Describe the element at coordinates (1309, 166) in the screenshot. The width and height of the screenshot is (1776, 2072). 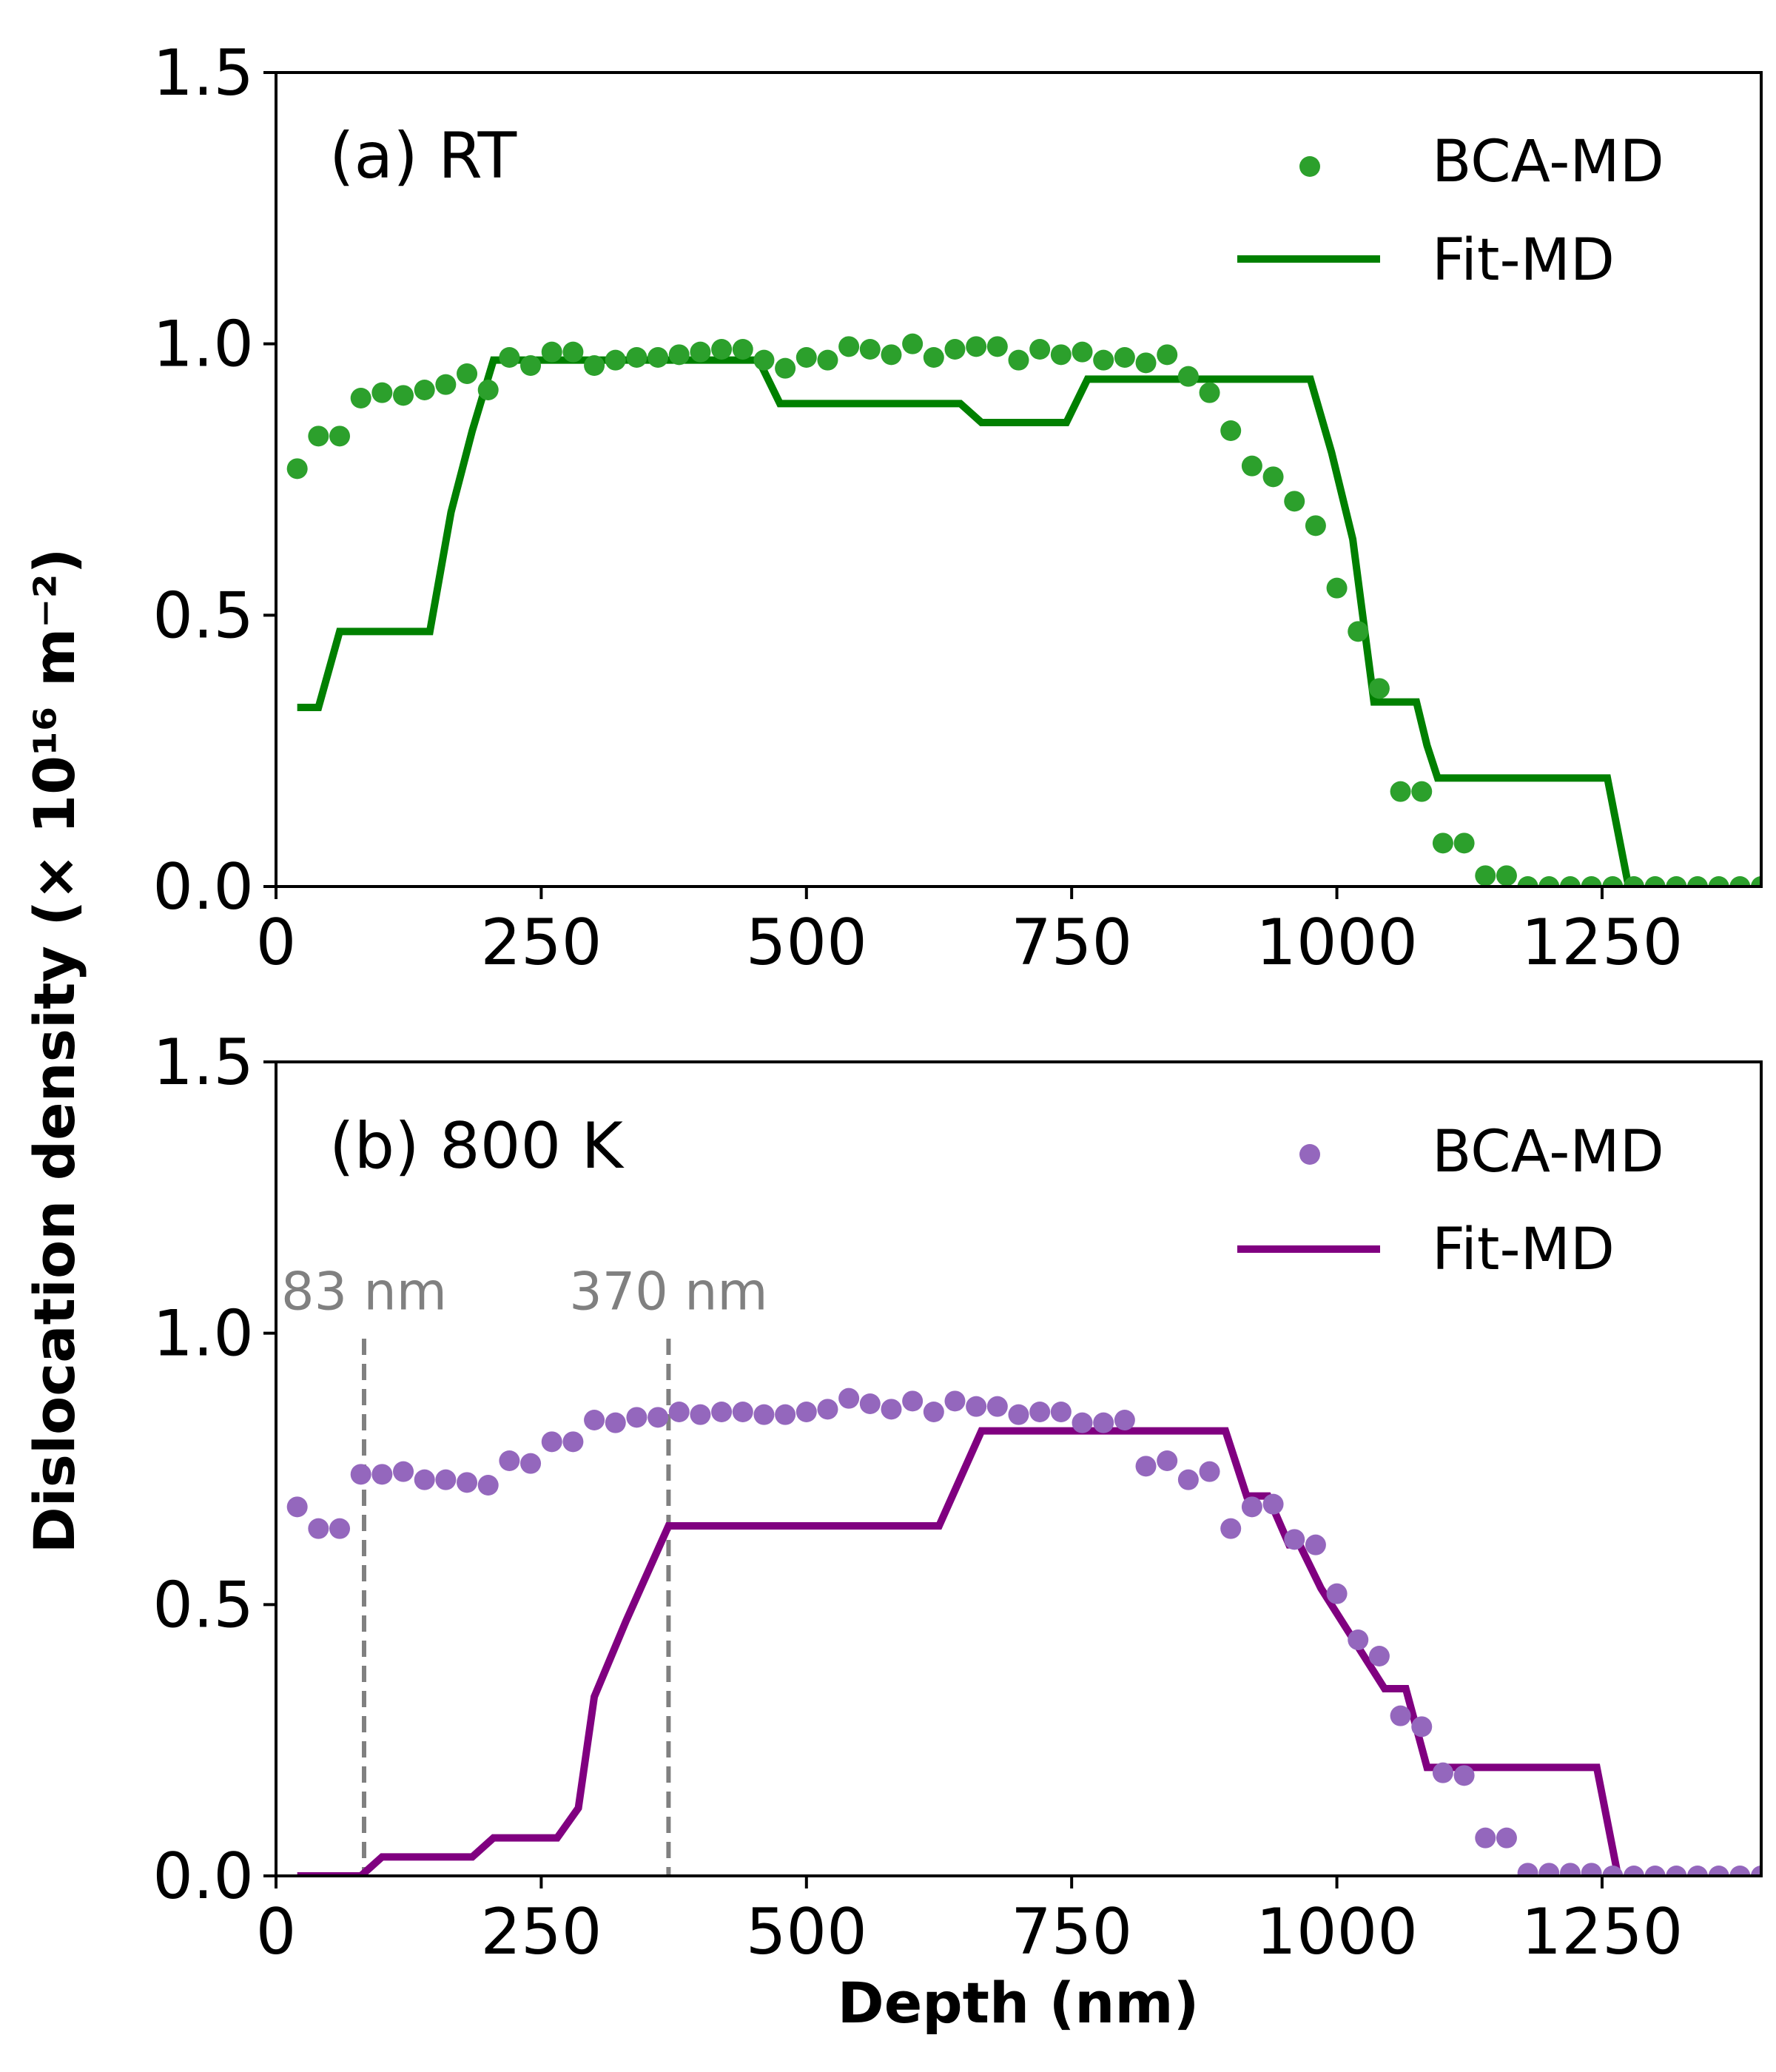
I see `legend-marker-bca-md-a` at that location.